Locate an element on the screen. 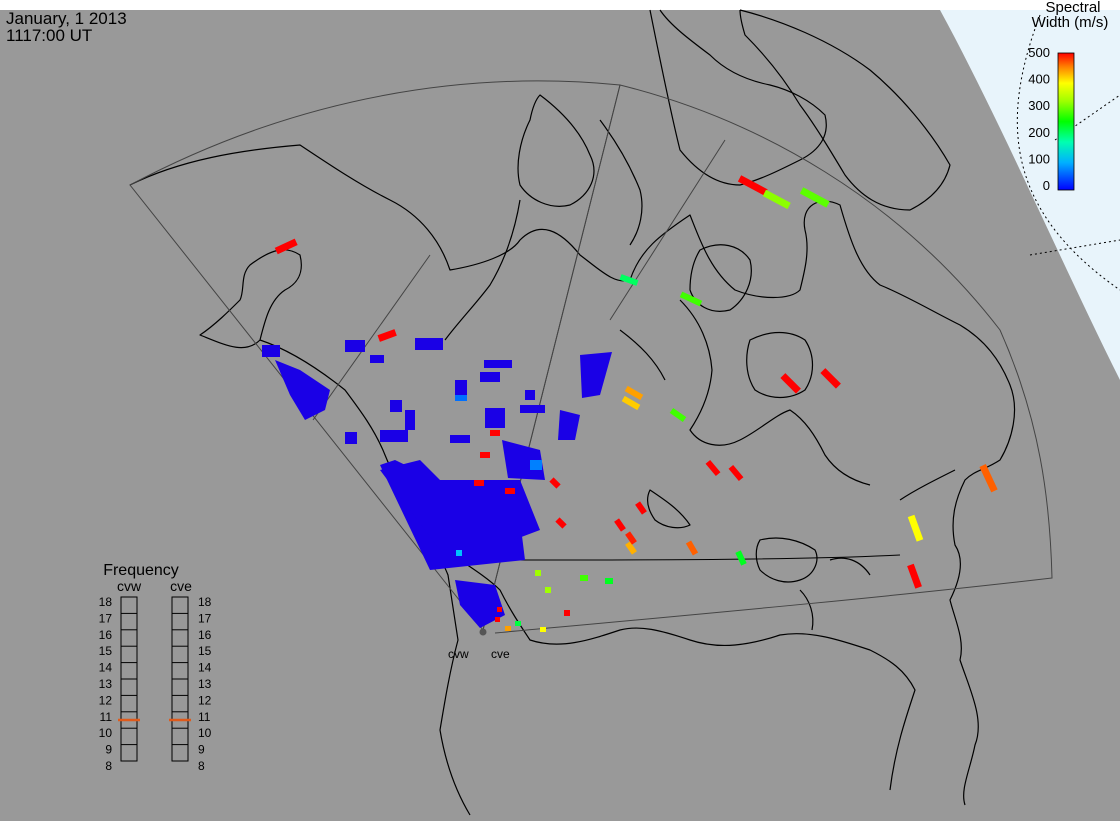  frequency-title: Frequency is located at coordinates (141, 570).